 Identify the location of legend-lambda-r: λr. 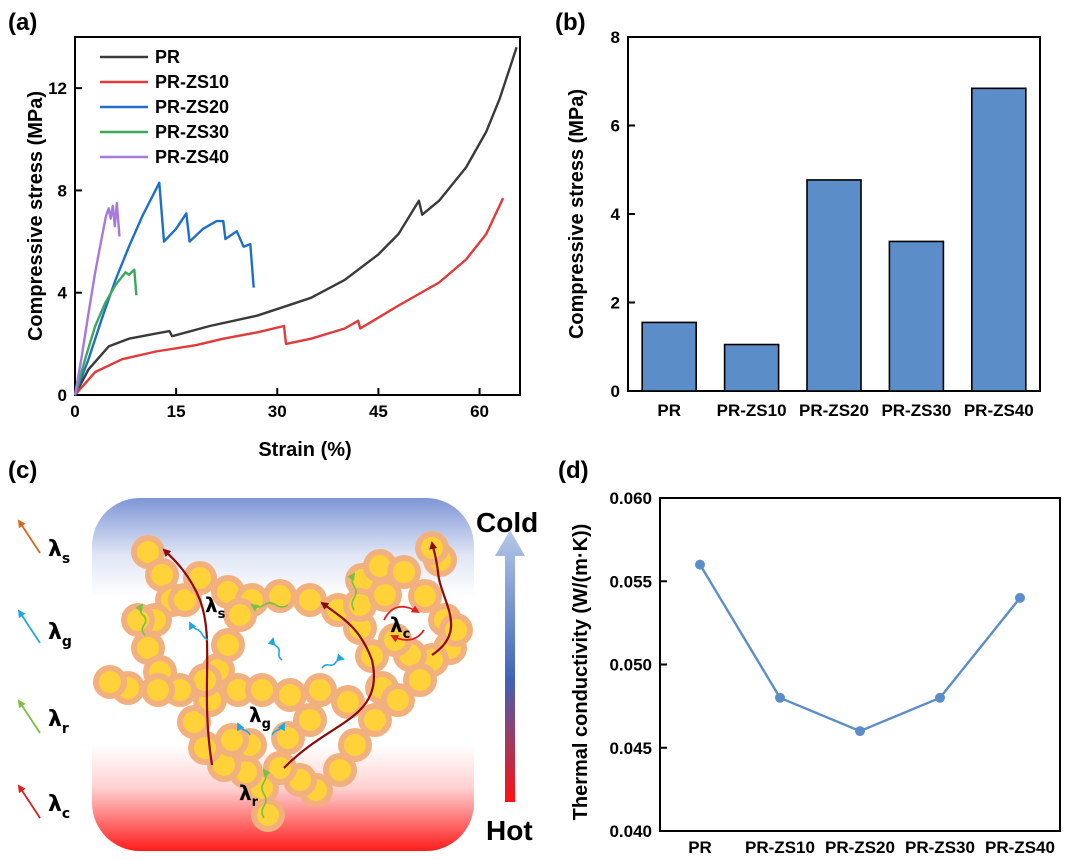
(58, 722).